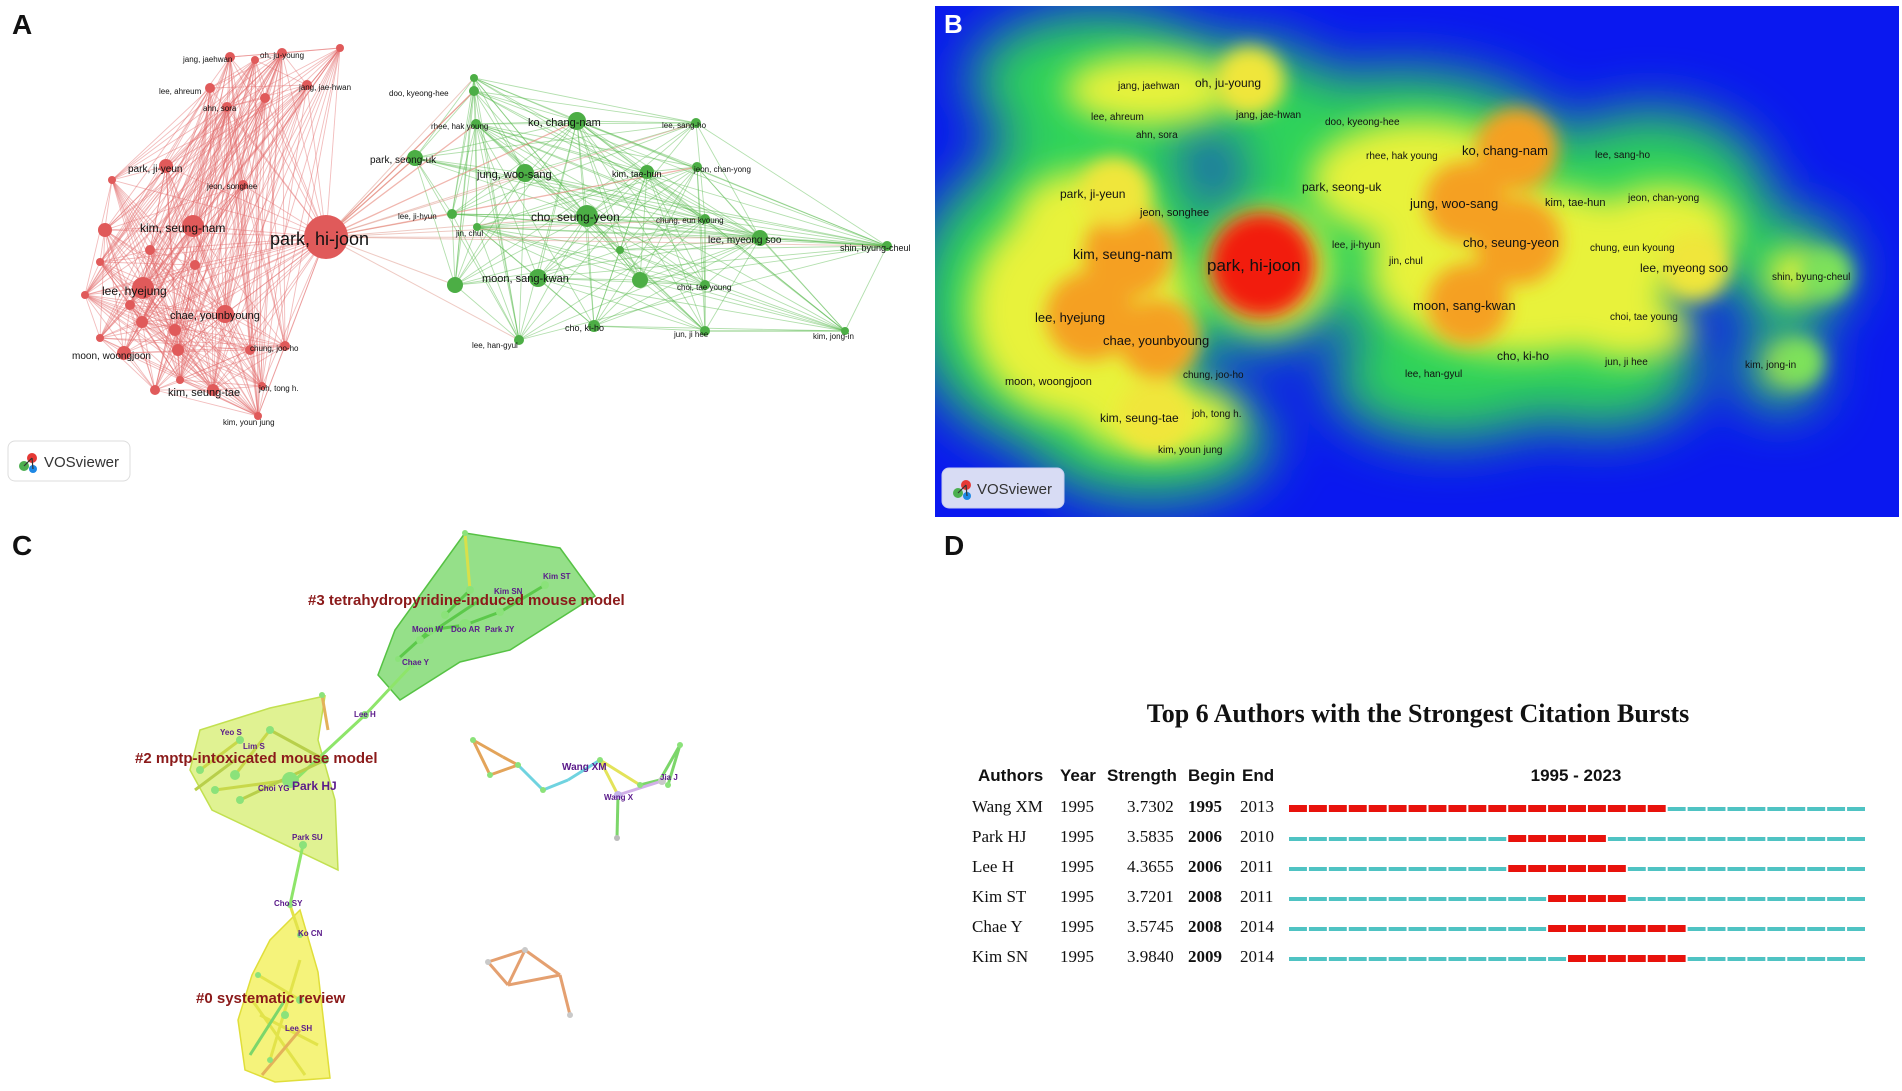  I want to click on burst-strength: 3.5835, so click(1150, 836).